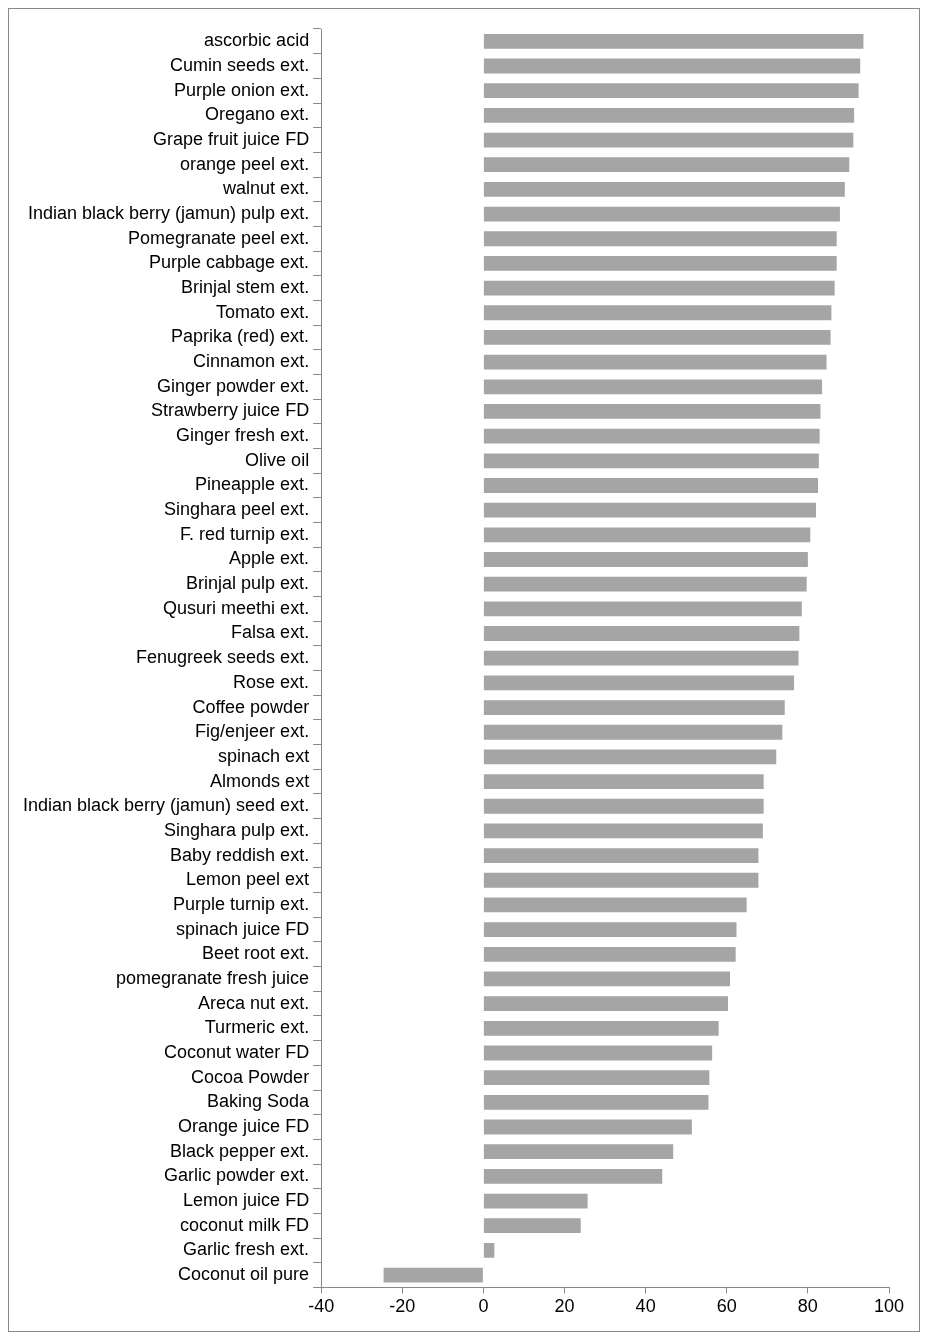 The image size is (928, 1341). Describe the element at coordinates (219, 237) in the screenshot. I see `y-tick-label: Pomegranate peel ext.` at that location.